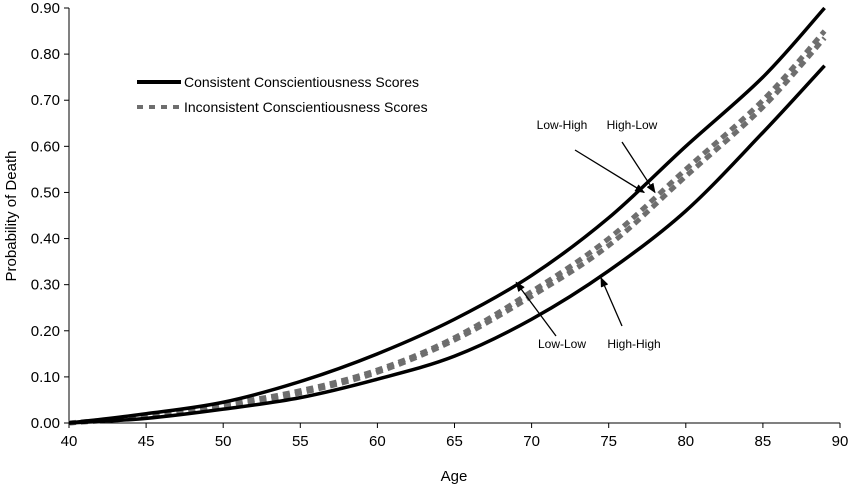  I want to click on legend-label-inconsistent: Inconsistent Conscientiousness Scores, so click(306, 107).